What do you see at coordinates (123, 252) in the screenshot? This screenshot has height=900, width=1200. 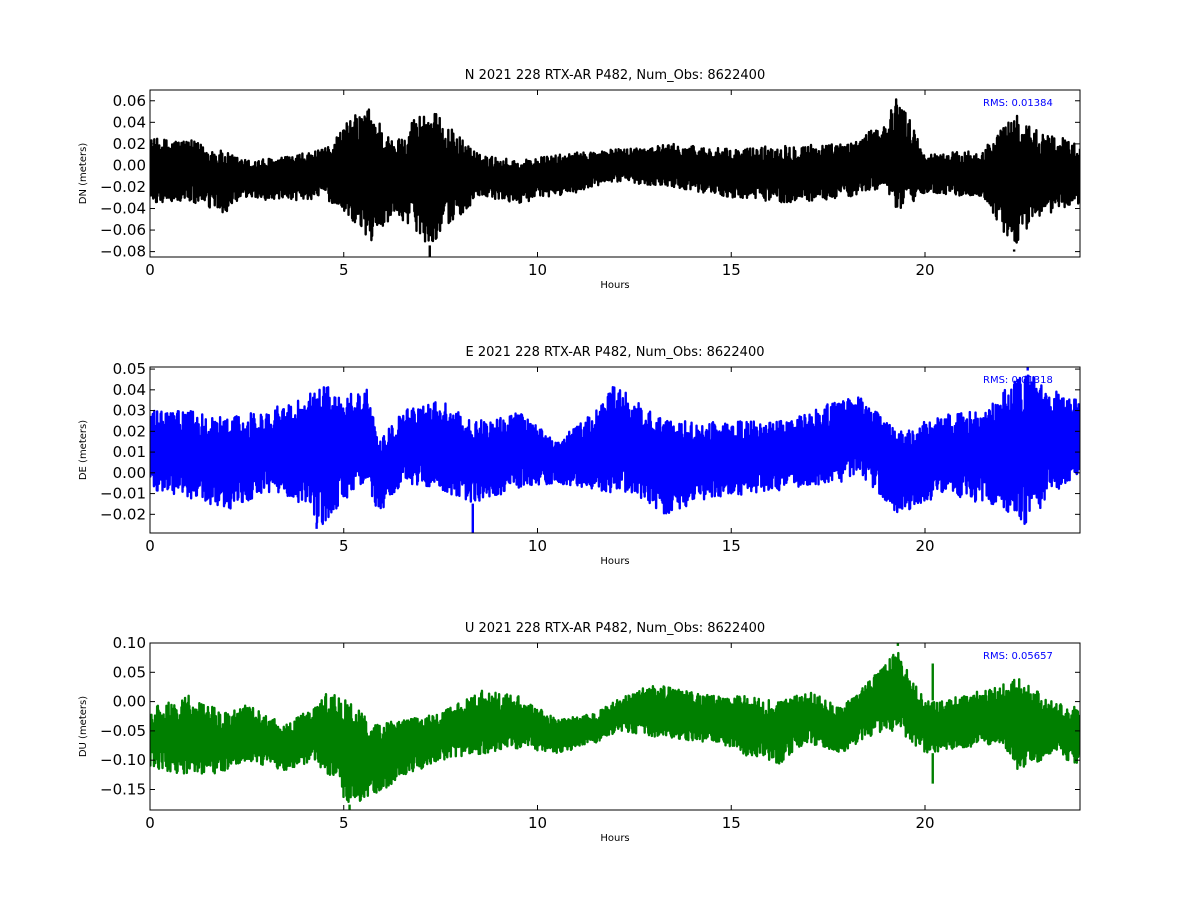 I see `y-tick-label: −0.08` at bounding box center [123, 252].